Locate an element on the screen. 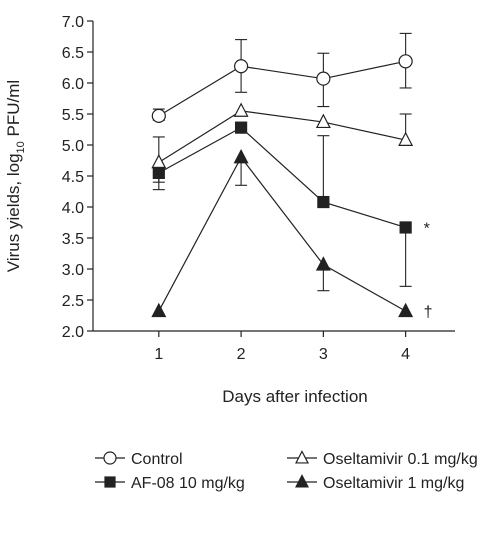 This screenshot has height=540, width=490. legend-label: Oseltamivir 0.1 mg/kg is located at coordinates (400, 459).